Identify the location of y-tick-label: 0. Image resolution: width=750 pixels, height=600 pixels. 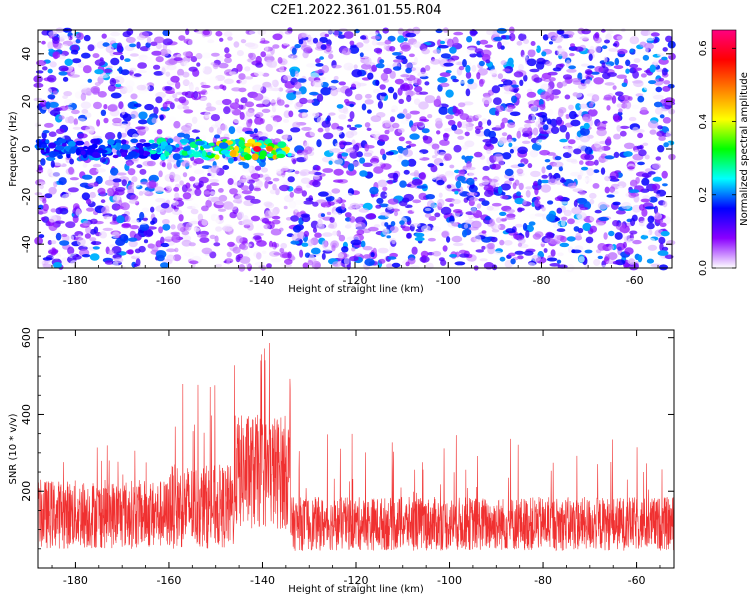
(26, 149).